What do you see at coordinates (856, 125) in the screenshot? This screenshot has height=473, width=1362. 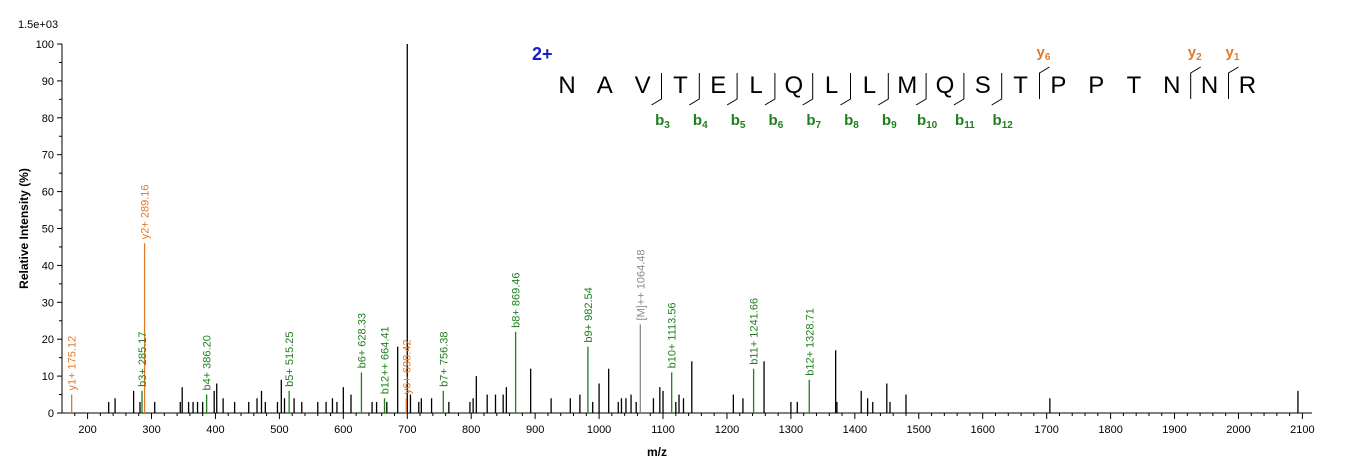 I see `b-ion-subscript: 8` at bounding box center [856, 125].